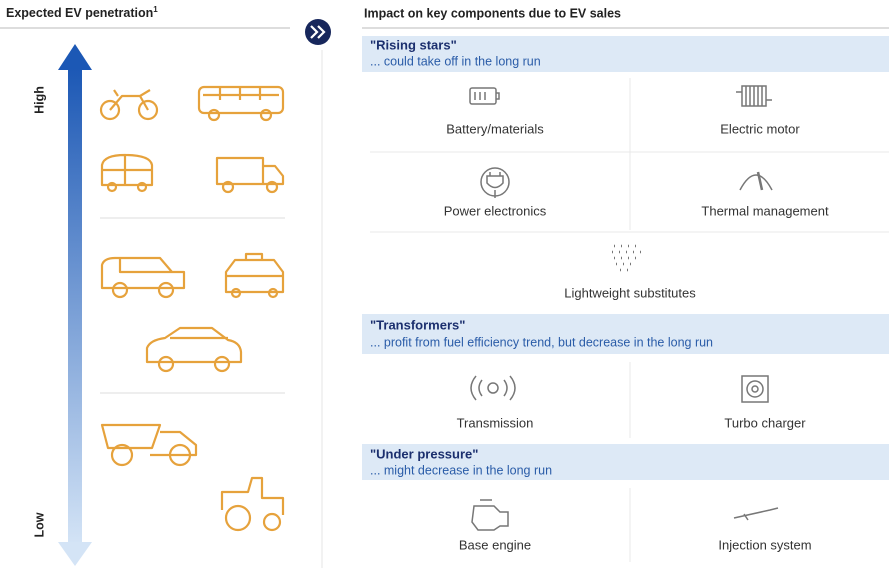  I want to click on axis-high: High, so click(39, 100).